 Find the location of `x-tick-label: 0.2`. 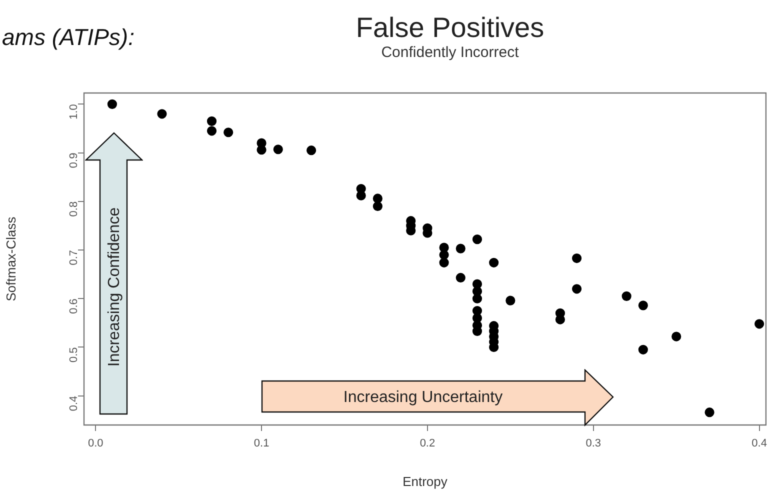

x-tick-label: 0.2 is located at coordinates (428, 444).